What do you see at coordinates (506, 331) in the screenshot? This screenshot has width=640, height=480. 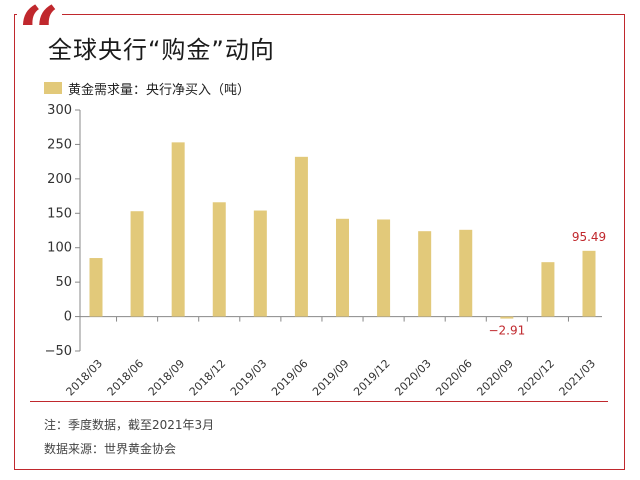 I see `data-label: −2.91` at bounding box center [506, 331].